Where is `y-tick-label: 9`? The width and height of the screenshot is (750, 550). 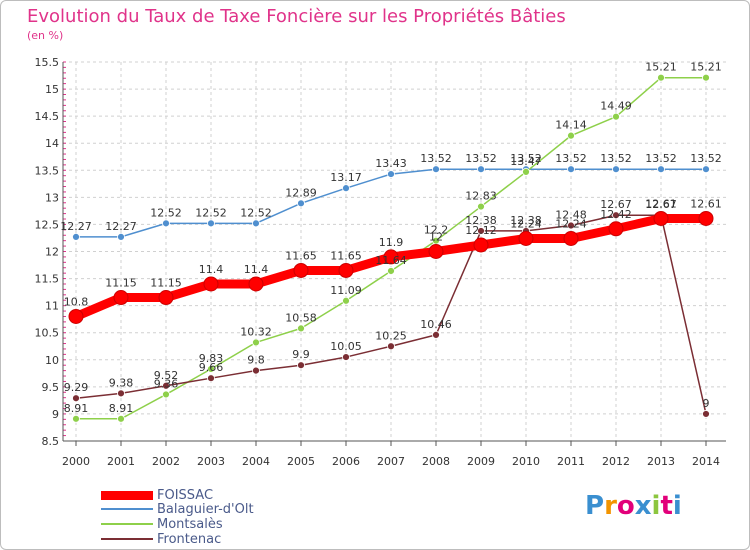
y-tick-label: 9 is located at coordinates (55, 414).